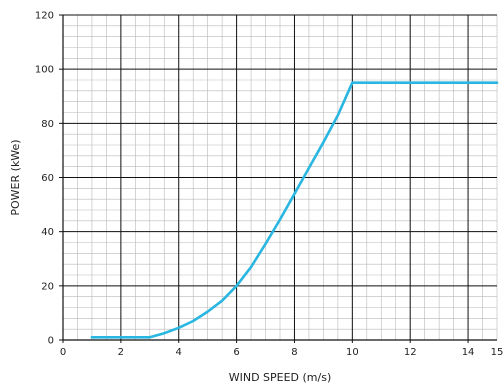  What do you see at coordinates (47, 286) in the screenshot?
I see `y-tick-label: 20` at bounding box center [47, 286].